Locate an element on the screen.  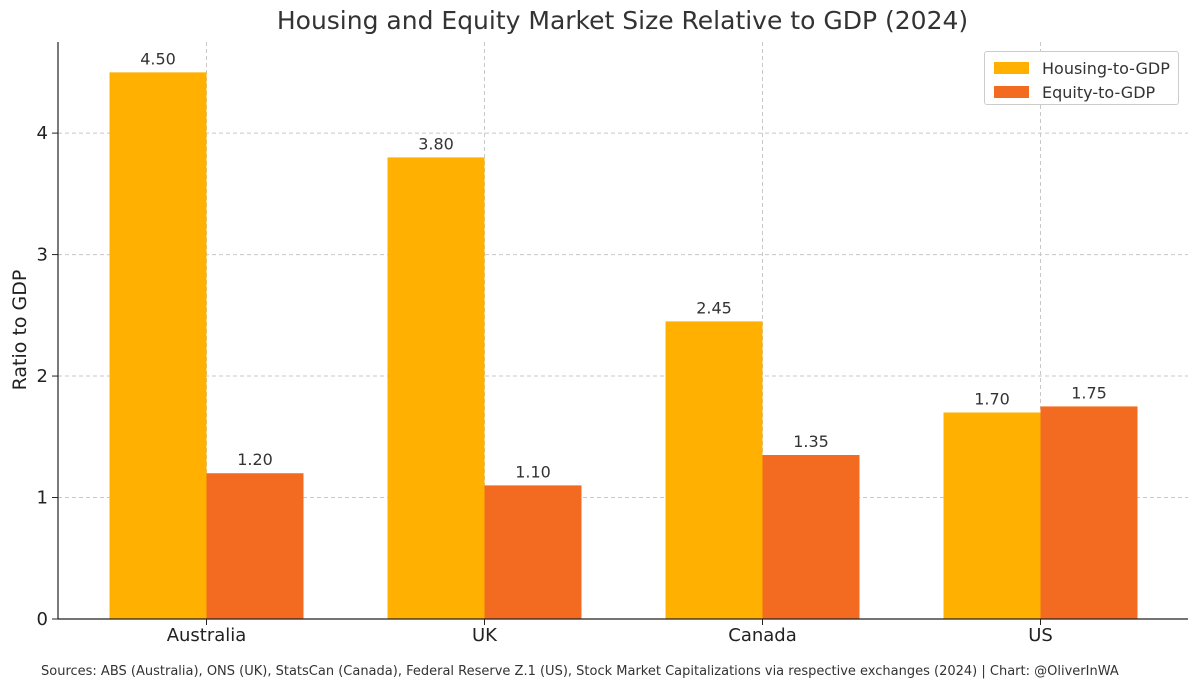
x-tick-label: UK is located at coordinates (485, 635).